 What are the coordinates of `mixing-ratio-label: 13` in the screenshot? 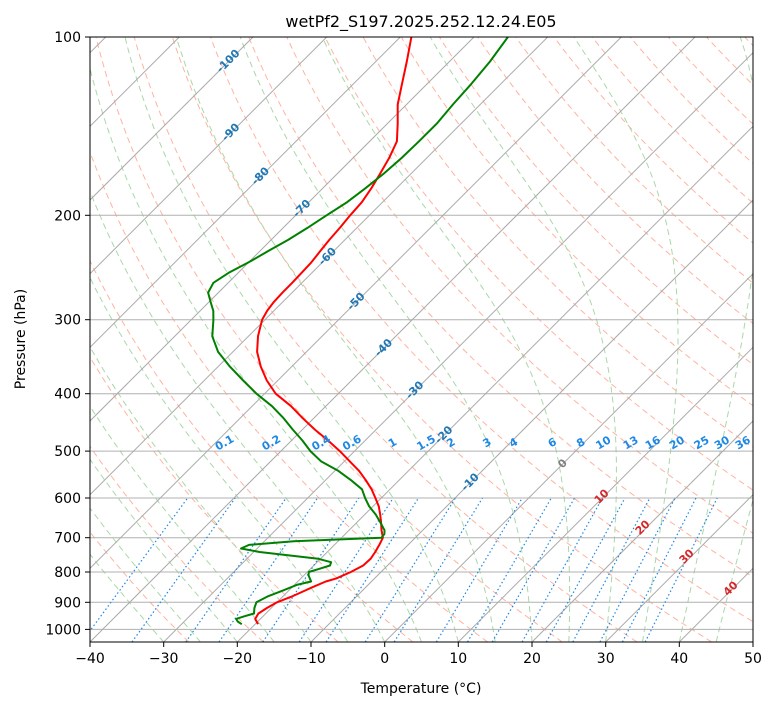 It's located at (631, 442).